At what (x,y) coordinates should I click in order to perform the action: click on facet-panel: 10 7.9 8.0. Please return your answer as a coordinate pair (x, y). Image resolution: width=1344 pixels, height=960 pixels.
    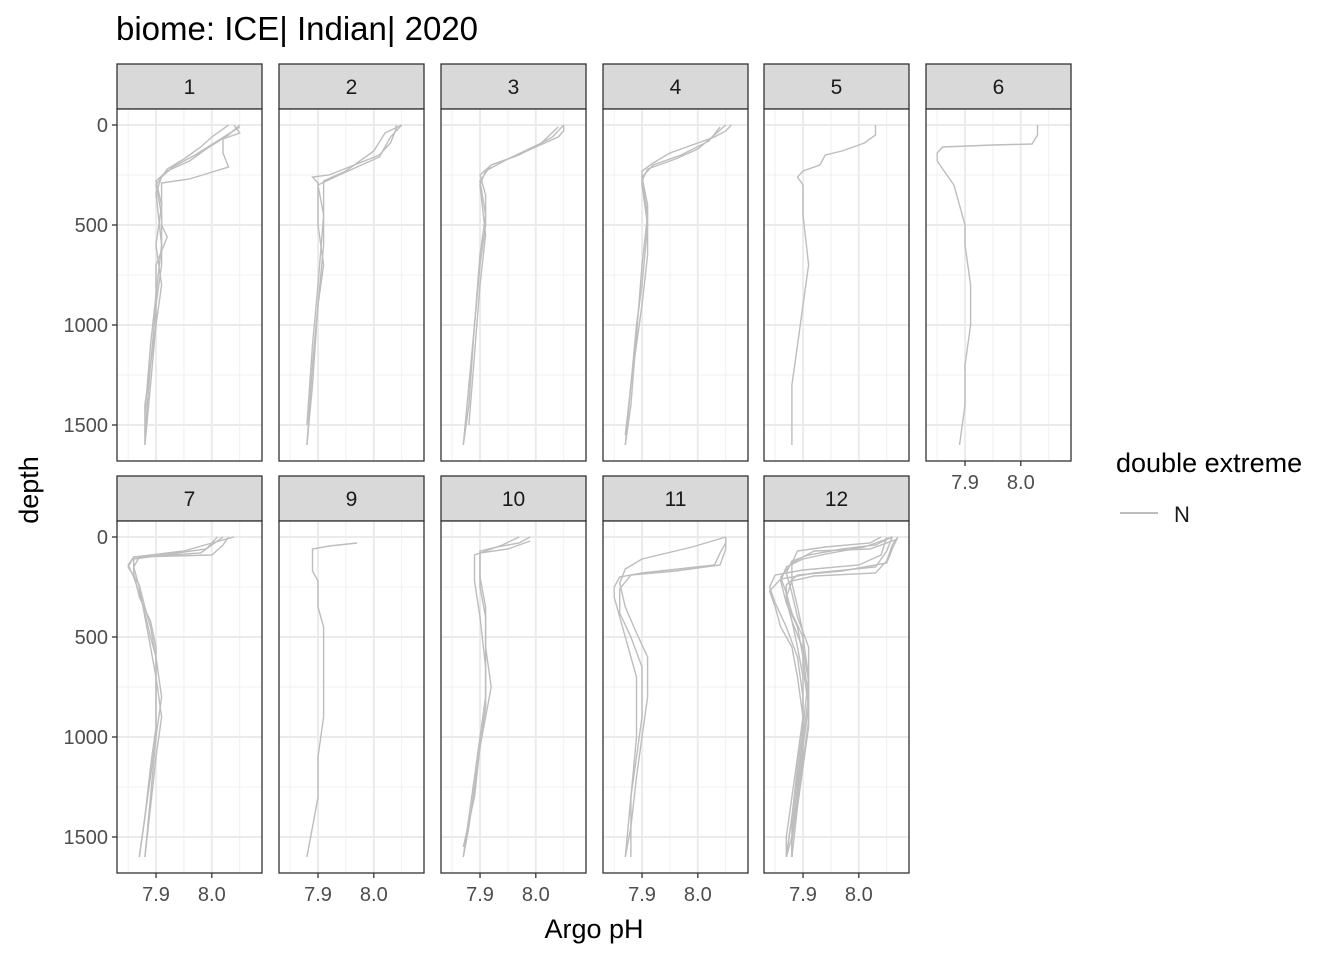
    Looking at the image, I should click on (513, 690).